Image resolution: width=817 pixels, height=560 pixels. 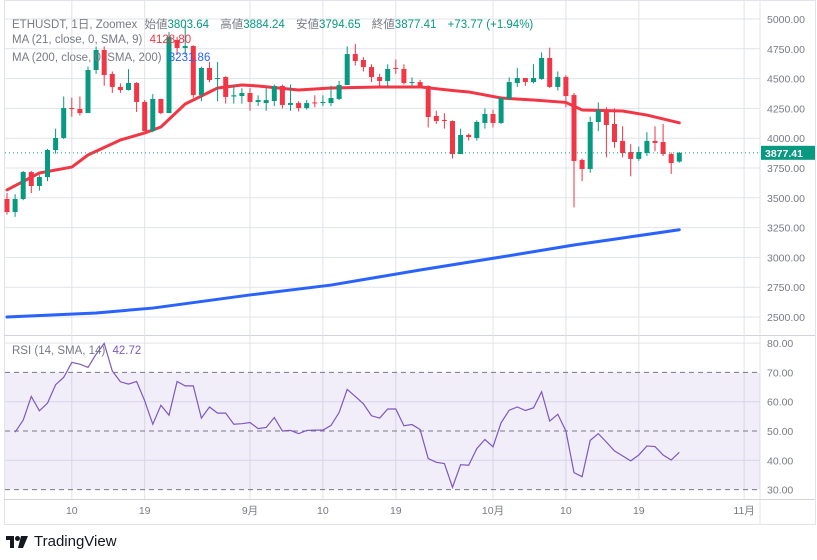 I want to click on close-label: 終値, so click(x=383, y=25).